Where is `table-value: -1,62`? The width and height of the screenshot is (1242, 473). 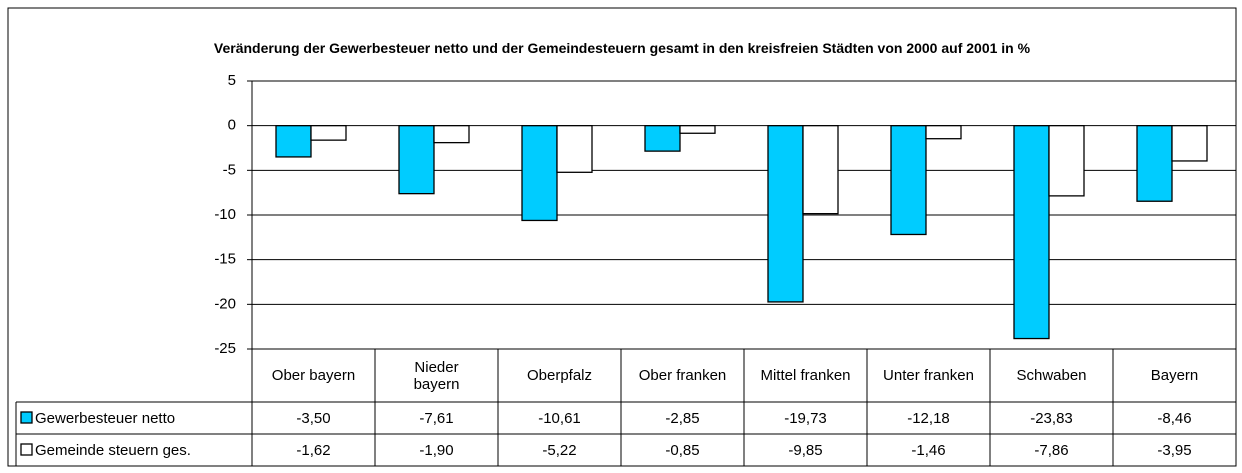
table-value: -1,62 is located at coordinates (313, 450).